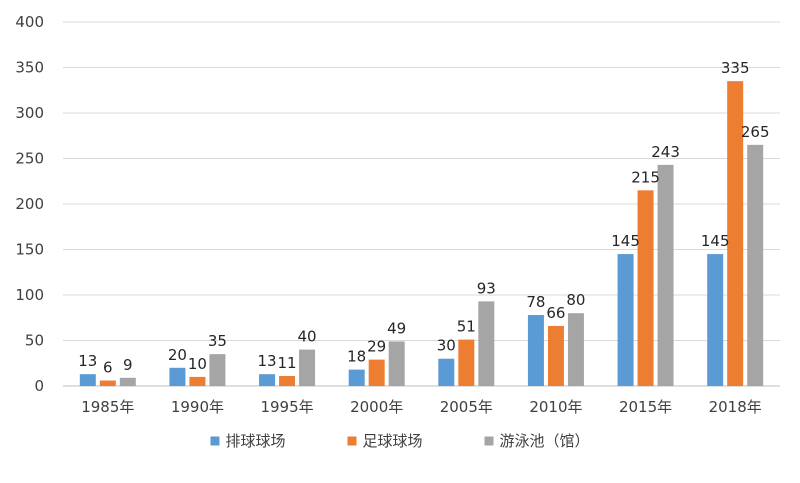 This screenshot has width=800, height=483. I want to click on data-label: 66, so click(555, 313).